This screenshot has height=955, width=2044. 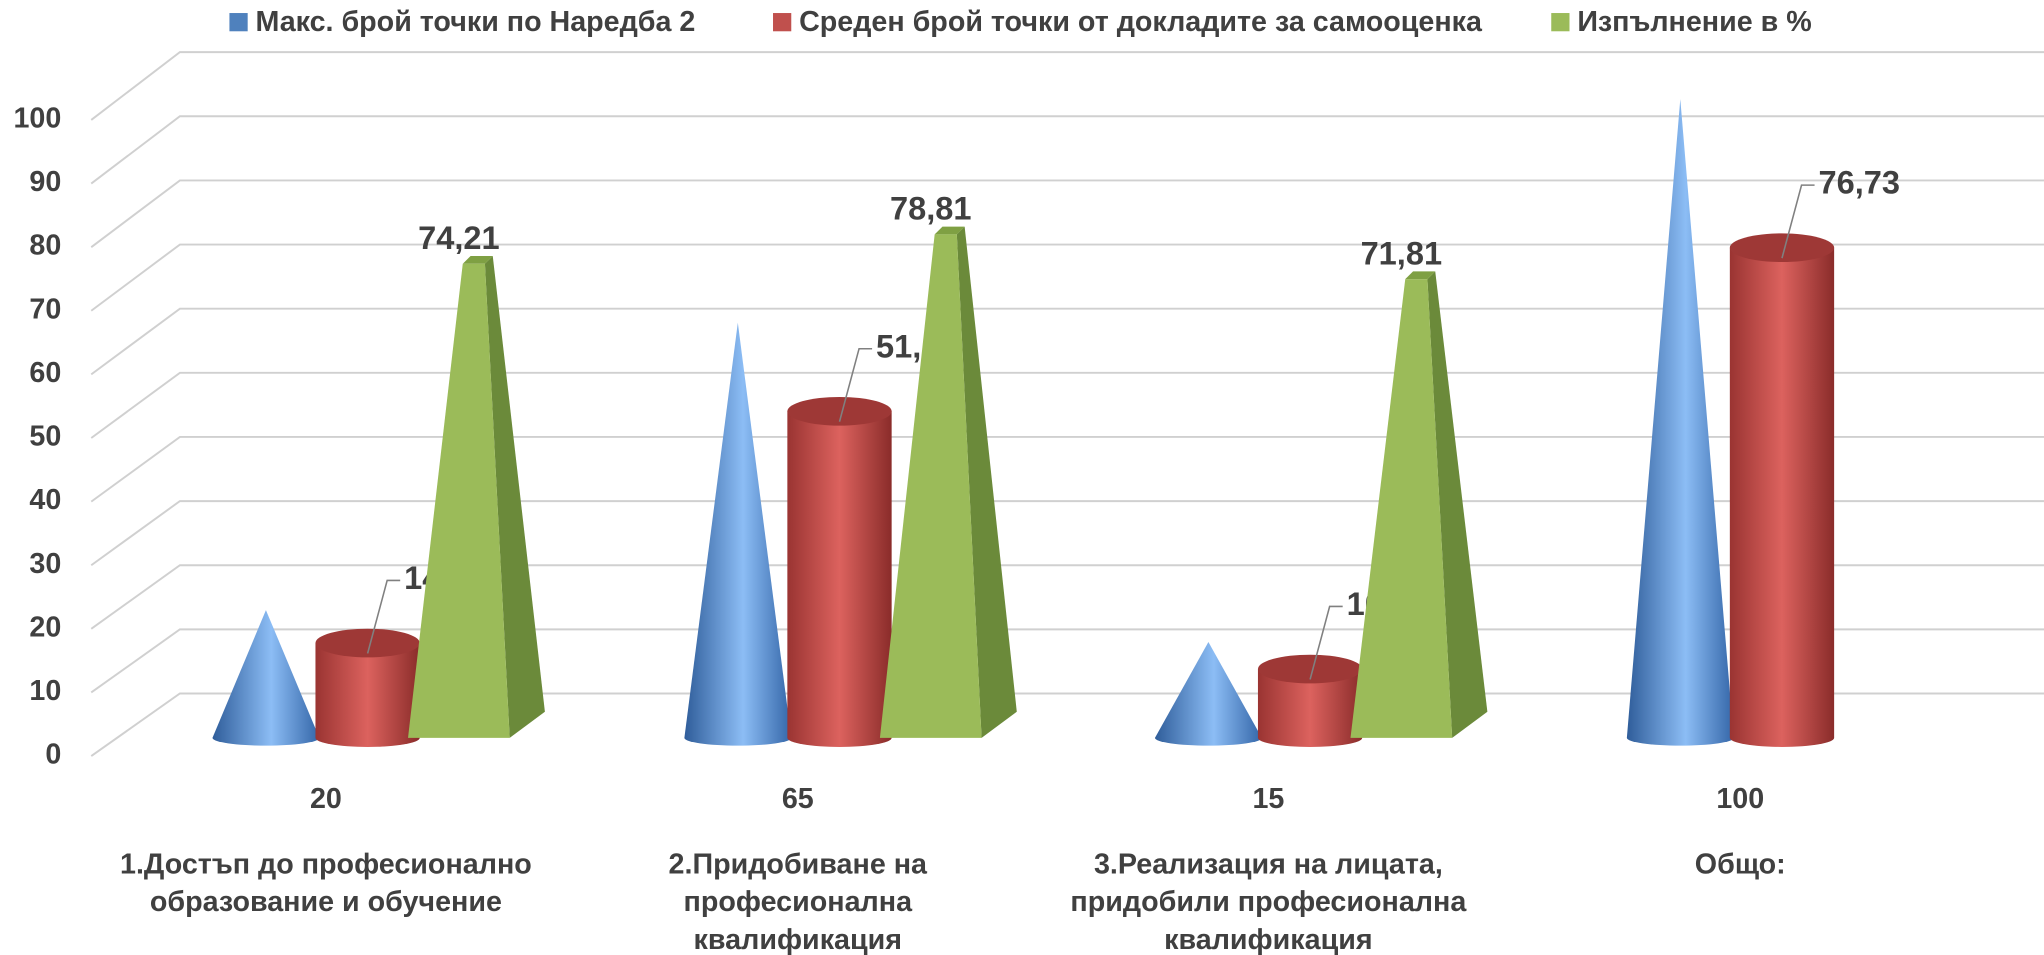 What do you see at coordinates (45, 373) in the screenshot?
I see `y-tick-label: 60` at bounding box center [45, 373].